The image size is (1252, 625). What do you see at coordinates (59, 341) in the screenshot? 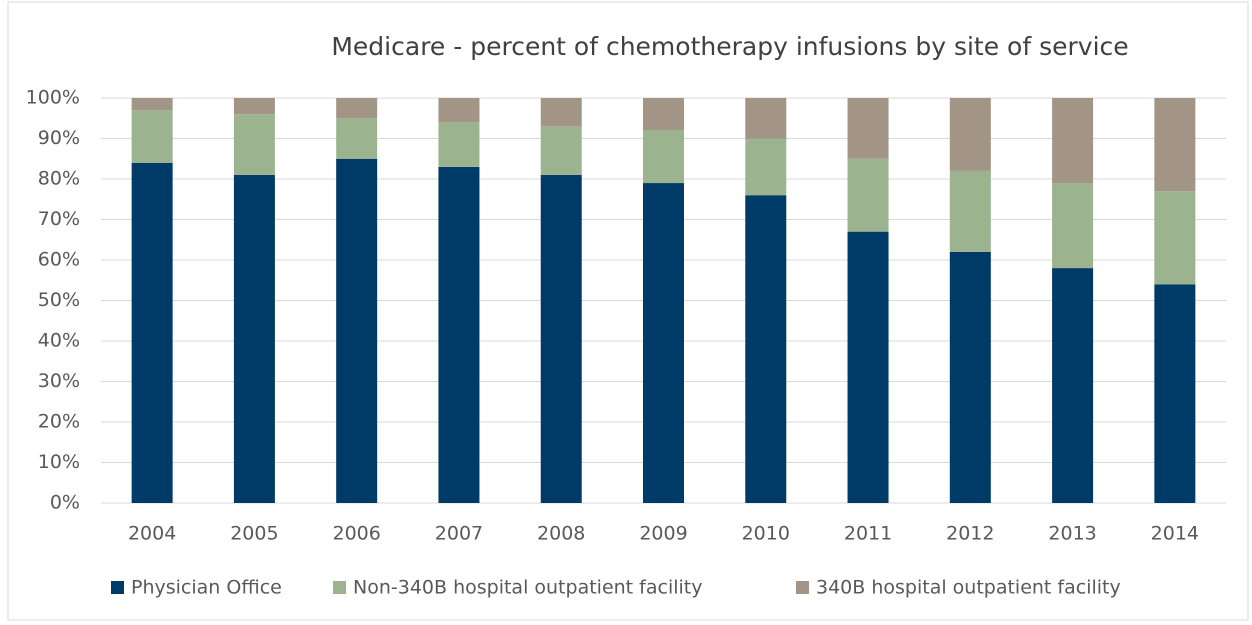
I see `y-tick-label: 40%` at bounding box center [59, 341].